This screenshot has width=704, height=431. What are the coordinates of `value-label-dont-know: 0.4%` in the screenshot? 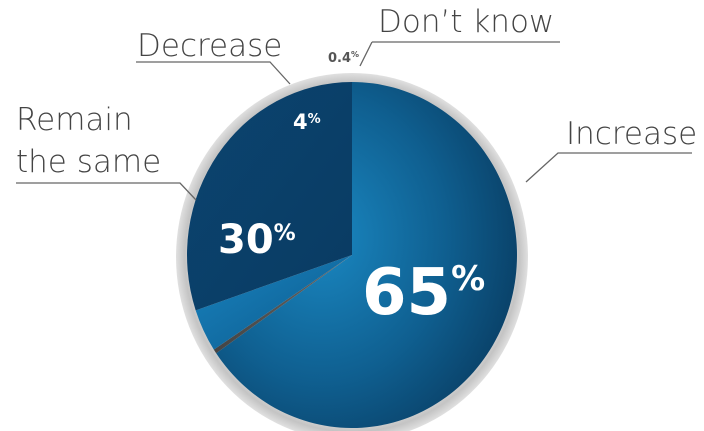 It's located at (343, 58).